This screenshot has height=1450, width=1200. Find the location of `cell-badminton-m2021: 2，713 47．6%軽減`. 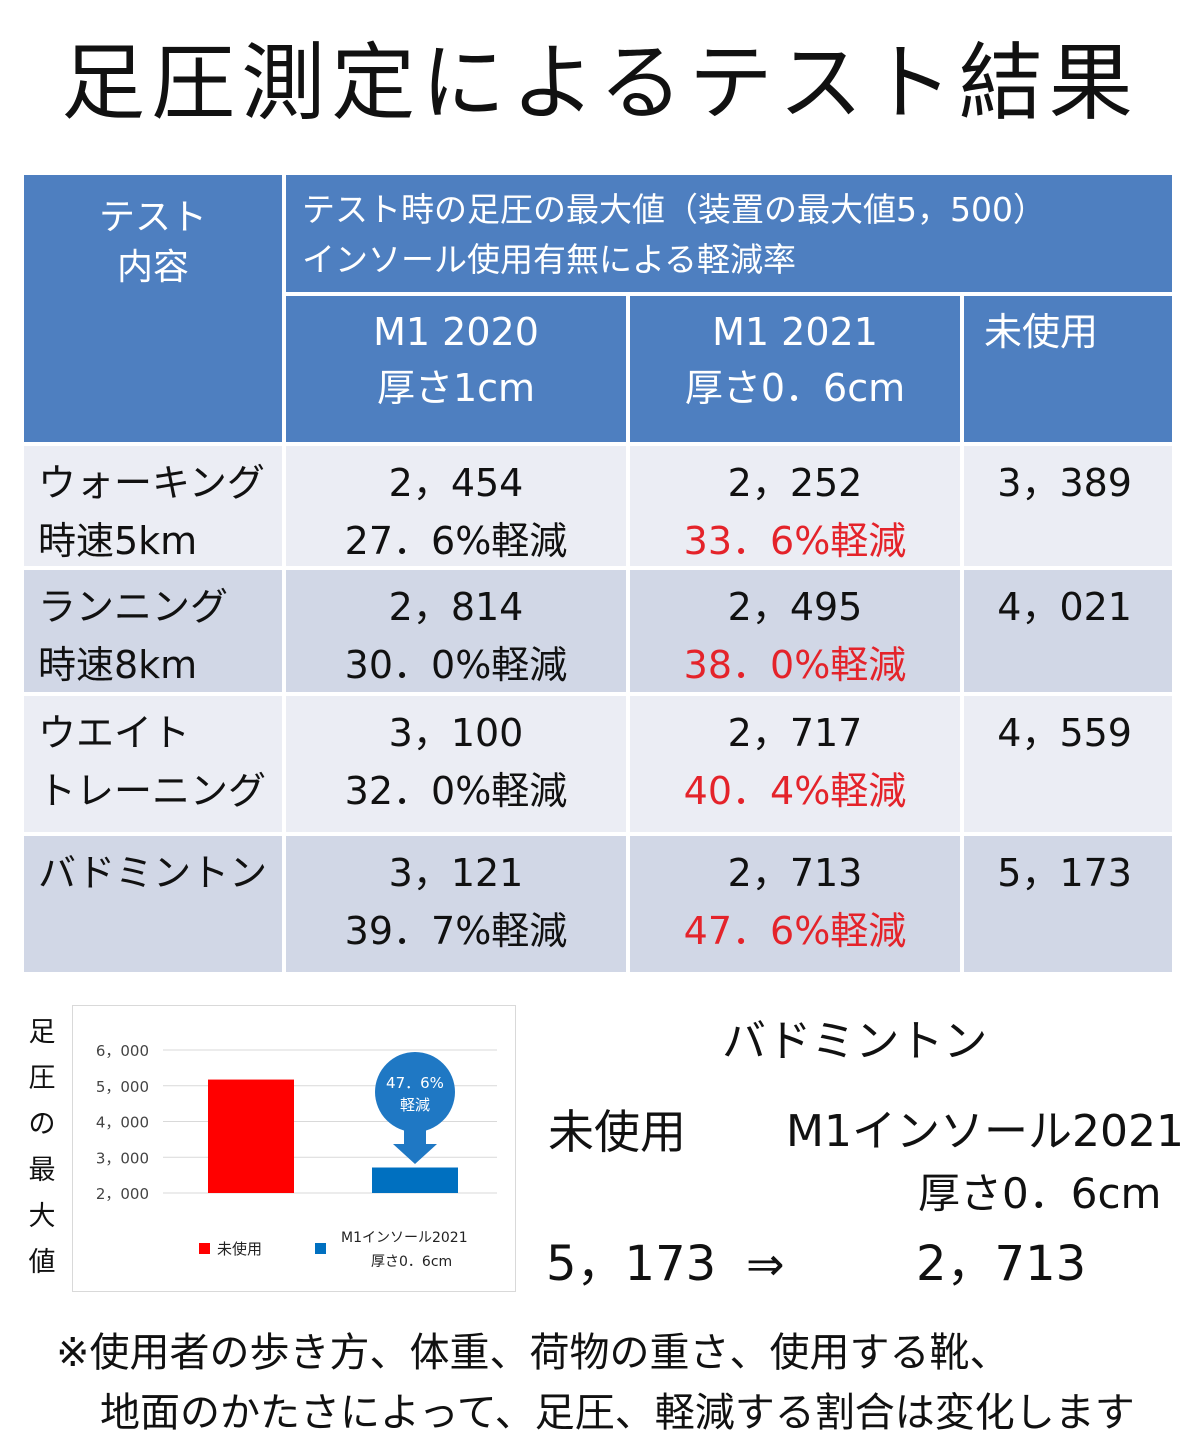

cell-badminton-m2021: 2，713 47．6%軽減 is located at coordinates (795, 904).